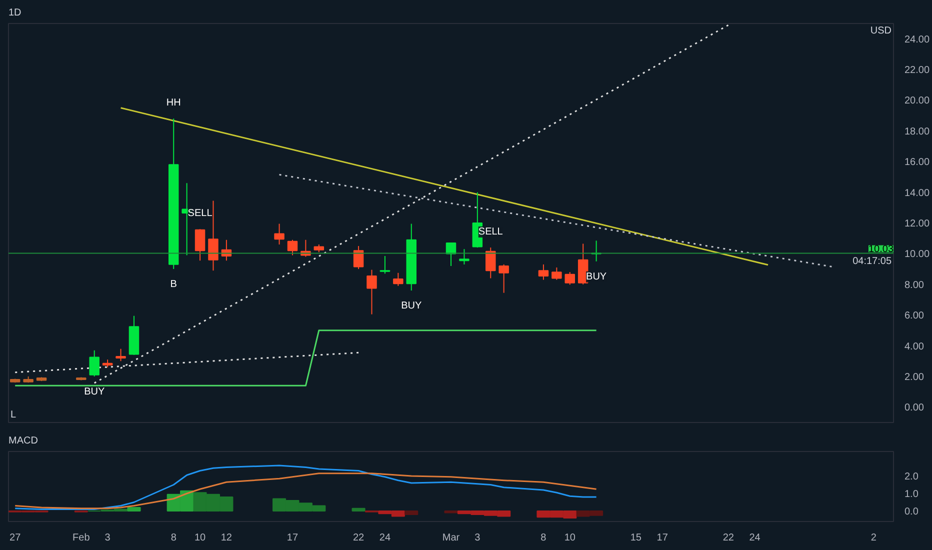 The height and width of the screenshot is (550, 932). I want to click on y-tick-label: 22.00, so click(917, 70).